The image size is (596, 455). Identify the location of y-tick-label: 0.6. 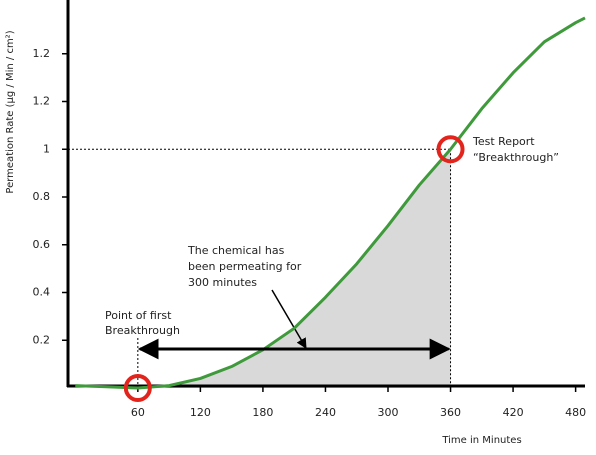
(42, 244).